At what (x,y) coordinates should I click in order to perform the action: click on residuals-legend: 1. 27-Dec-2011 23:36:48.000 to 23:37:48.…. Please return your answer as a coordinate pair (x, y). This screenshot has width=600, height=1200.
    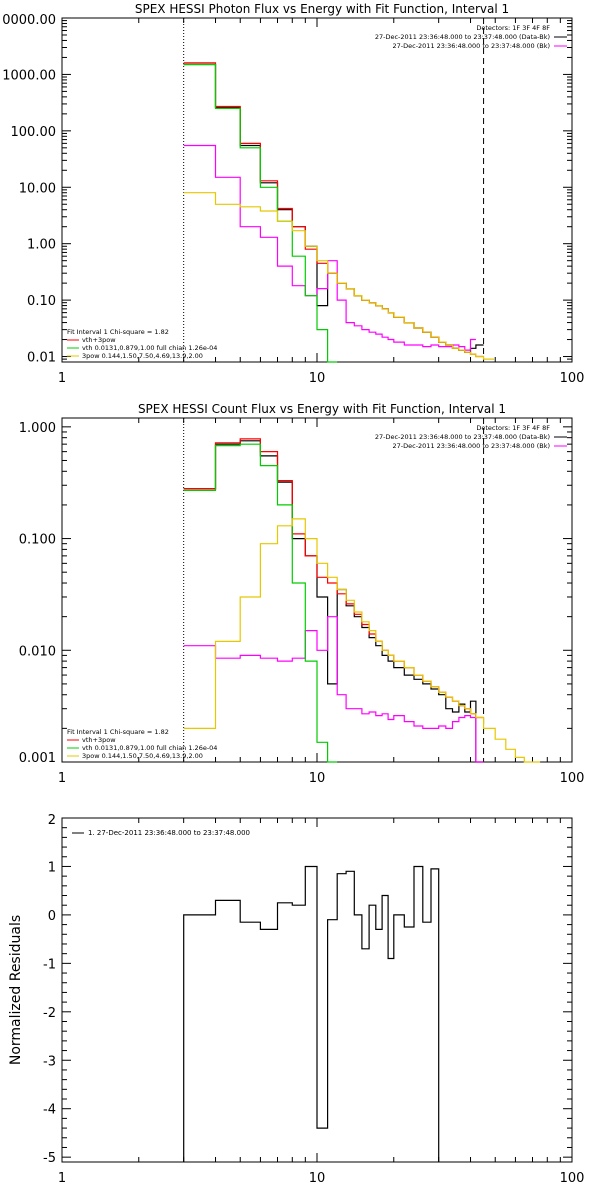
    Looking at the image, I should click on (161, 833).